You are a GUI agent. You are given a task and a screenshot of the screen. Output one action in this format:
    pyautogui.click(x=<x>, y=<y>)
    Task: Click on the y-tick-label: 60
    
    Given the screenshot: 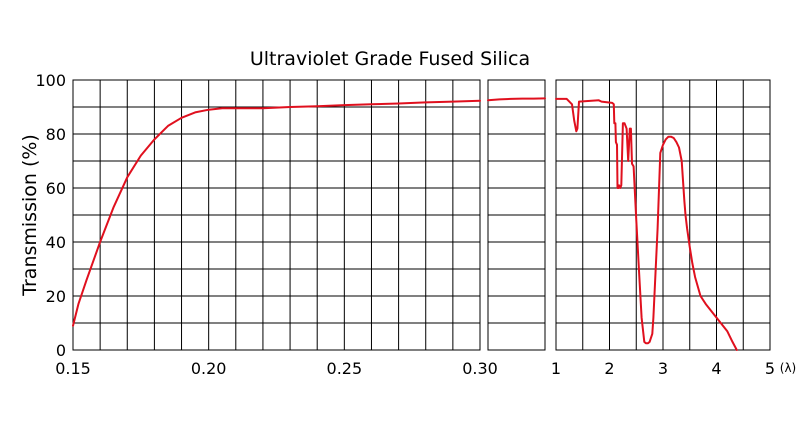 What is the action you would take?
    pyautogui.click(x=56, y=188)
    